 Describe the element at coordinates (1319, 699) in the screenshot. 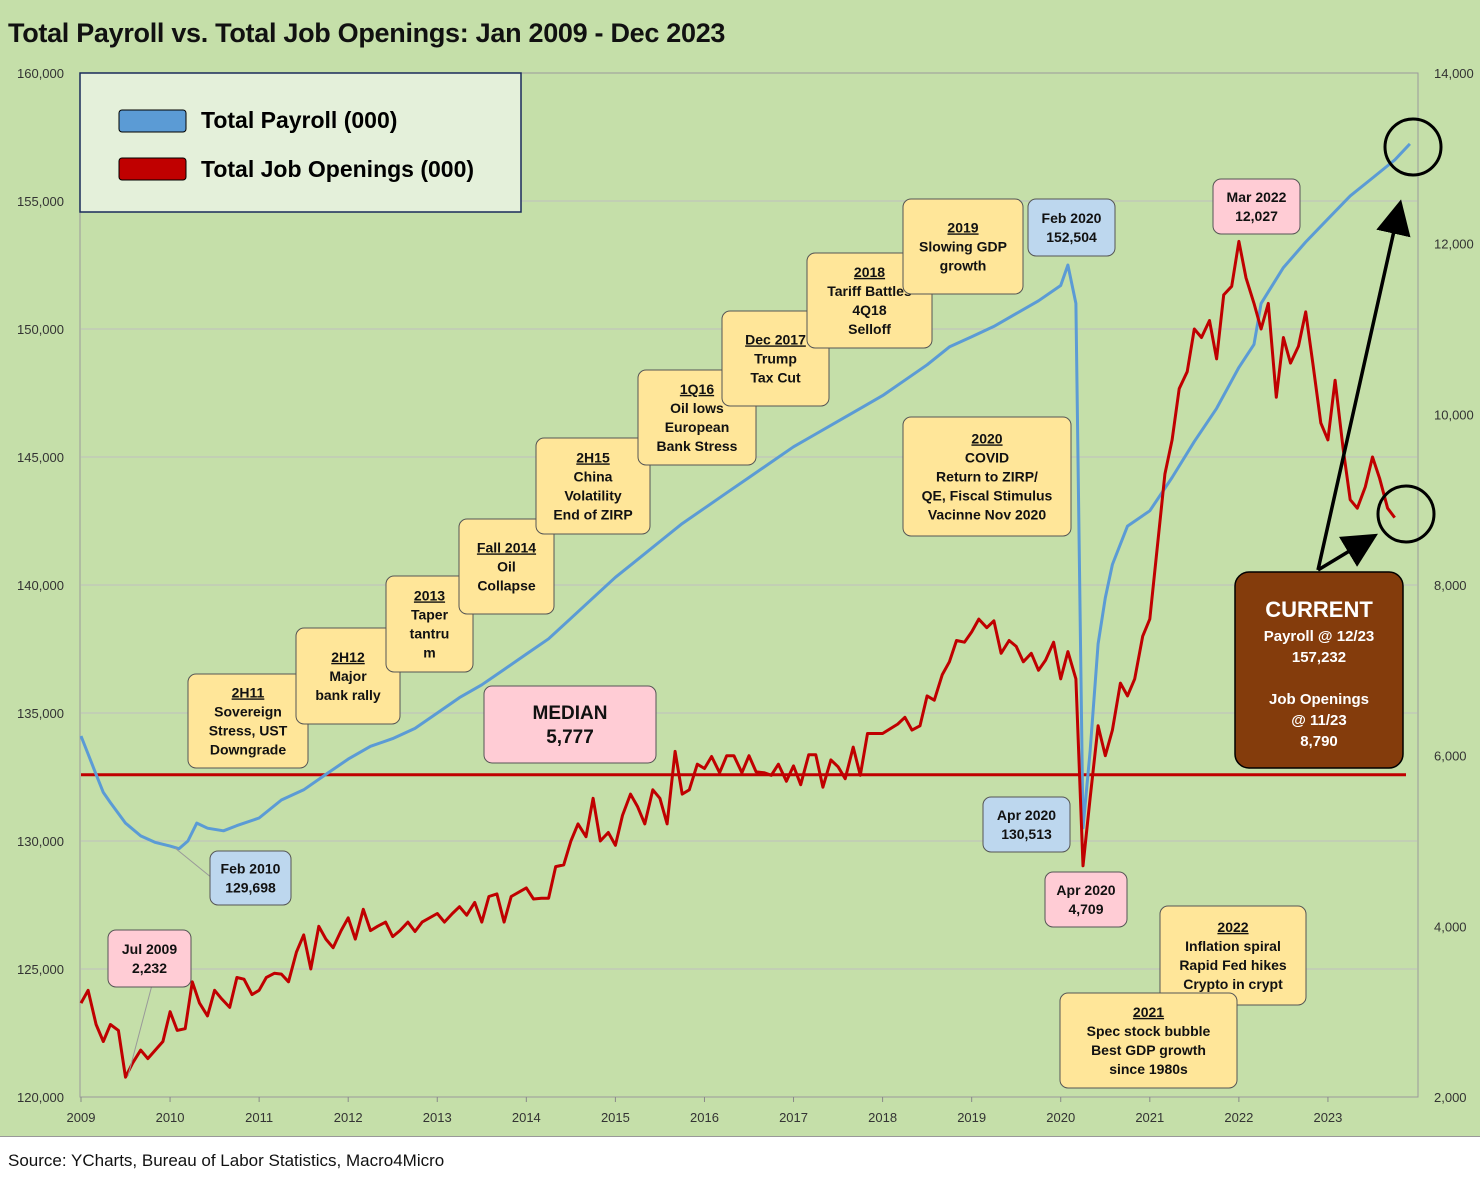

I see `current-line: Job Openings` at that location.